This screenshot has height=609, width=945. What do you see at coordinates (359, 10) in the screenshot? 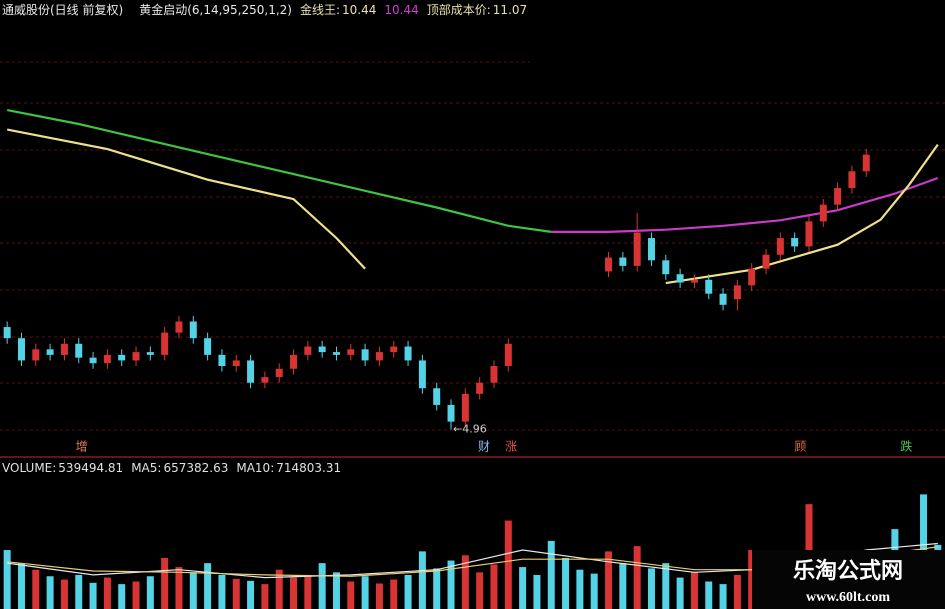
I see `readout-value: 10.44` at bounding box center [359, 10].